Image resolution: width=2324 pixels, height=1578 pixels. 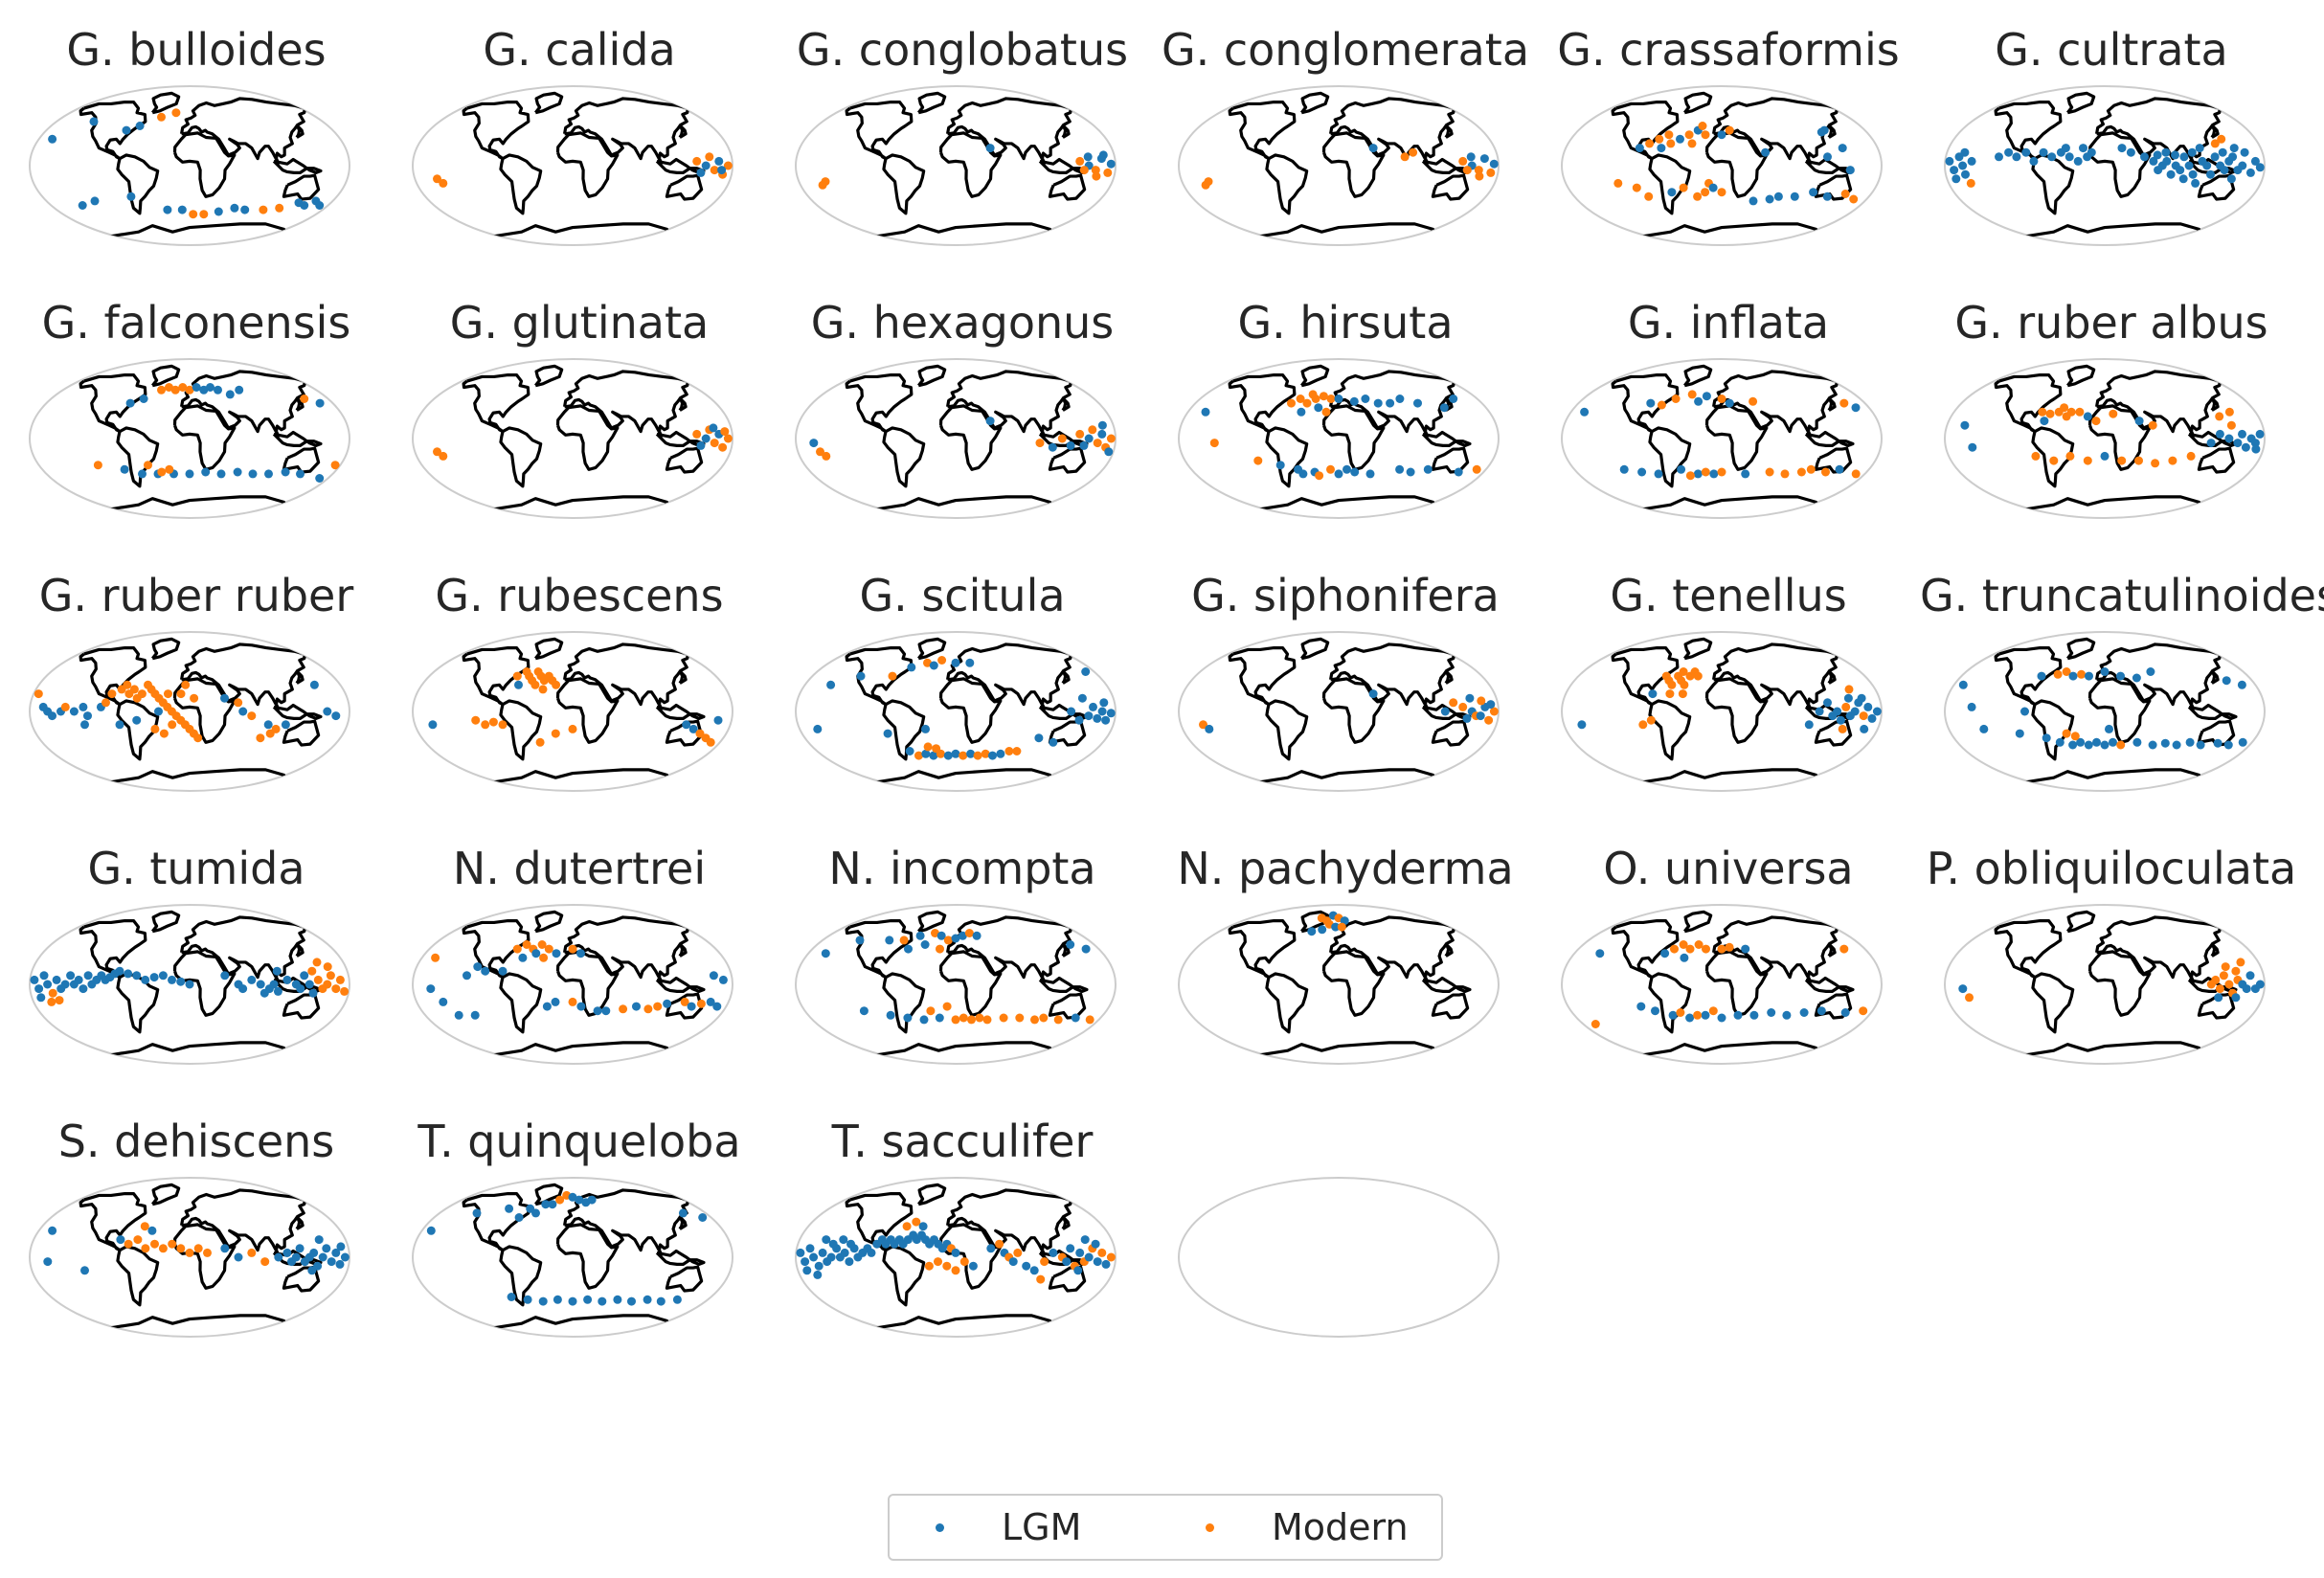 I want to click on panel-title: G. crassaformis, so click(x=1728, y=50).